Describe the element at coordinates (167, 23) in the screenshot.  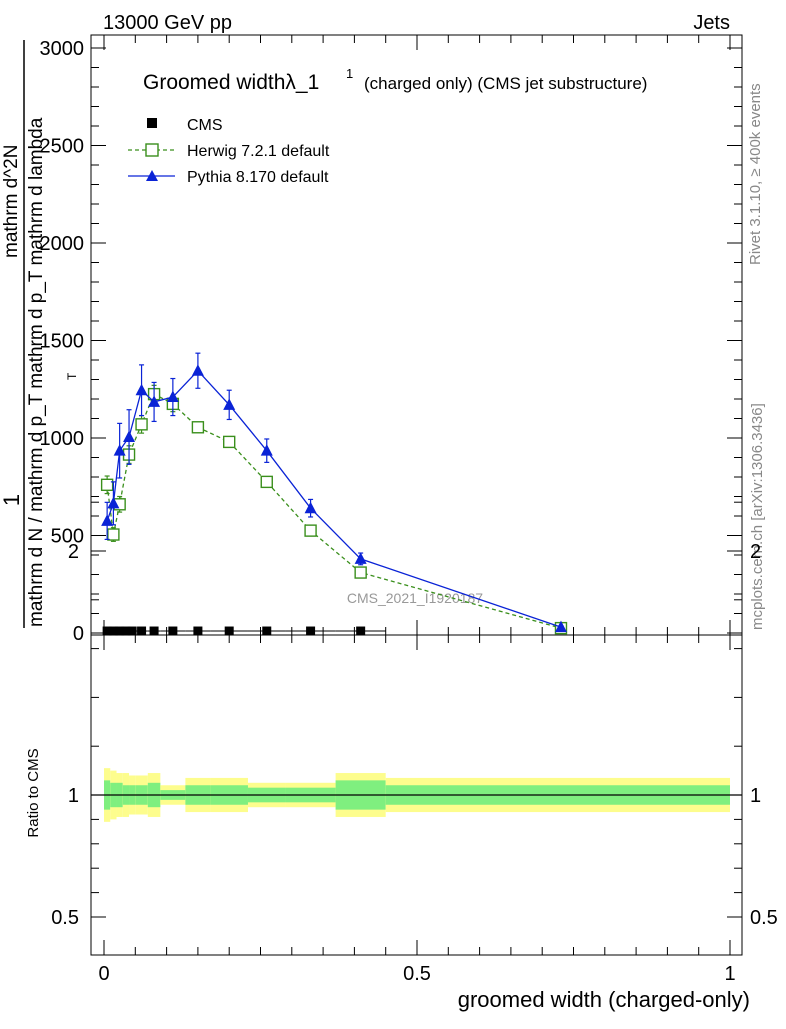
I see `energy-label: 13000 GeV pp` at that location.